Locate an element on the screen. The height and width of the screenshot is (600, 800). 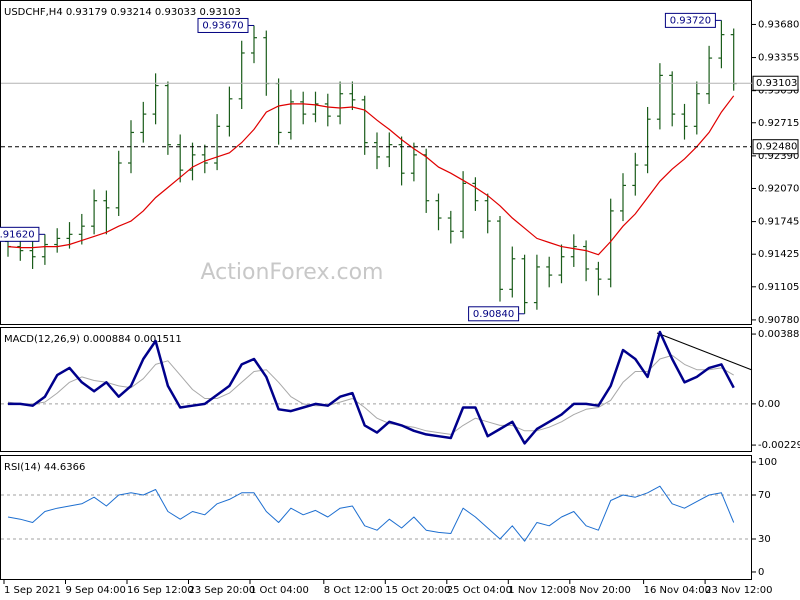
y-tick-label: 0.003887 is located at coordinates (779, 334).